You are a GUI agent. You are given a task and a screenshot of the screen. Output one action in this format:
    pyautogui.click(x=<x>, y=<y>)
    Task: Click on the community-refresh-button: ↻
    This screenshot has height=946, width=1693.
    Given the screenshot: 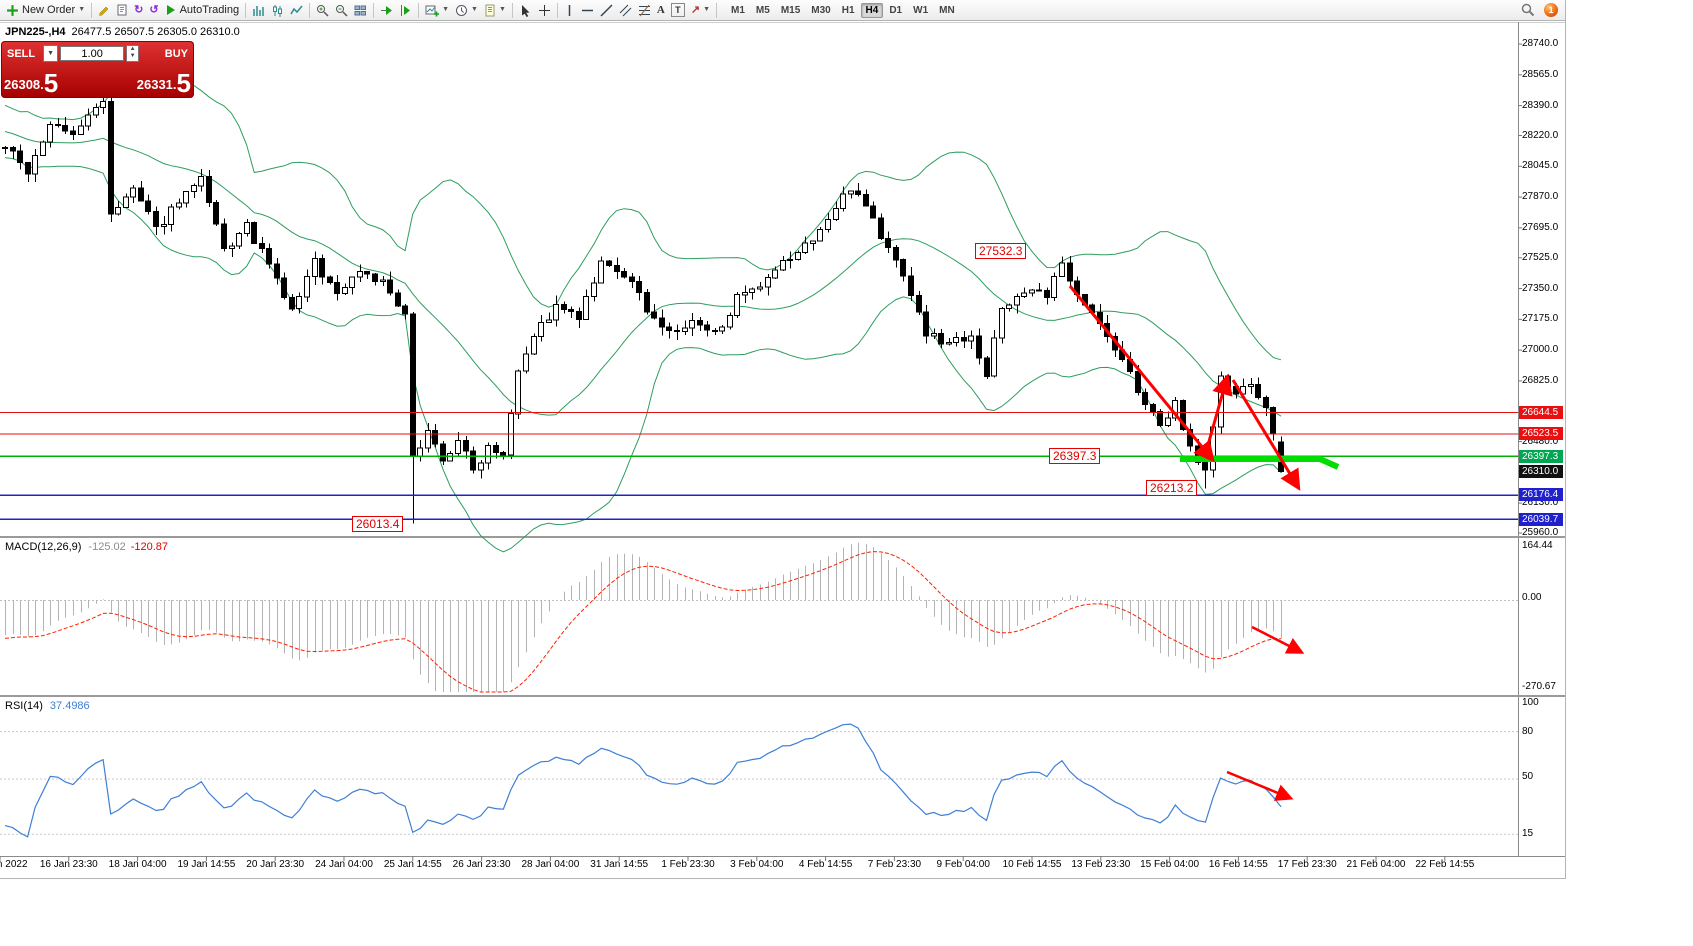 What is the action you would take?
    pyautogui.click(x=138, y=10)
    